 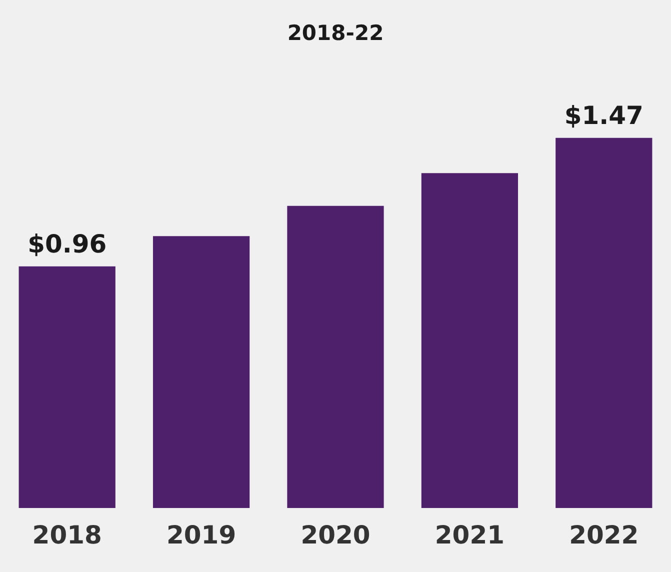 What do you see at coordinates (67, 243) in the screenshot?
I see `data-label: $0.96` at bounding box center [67, 243].